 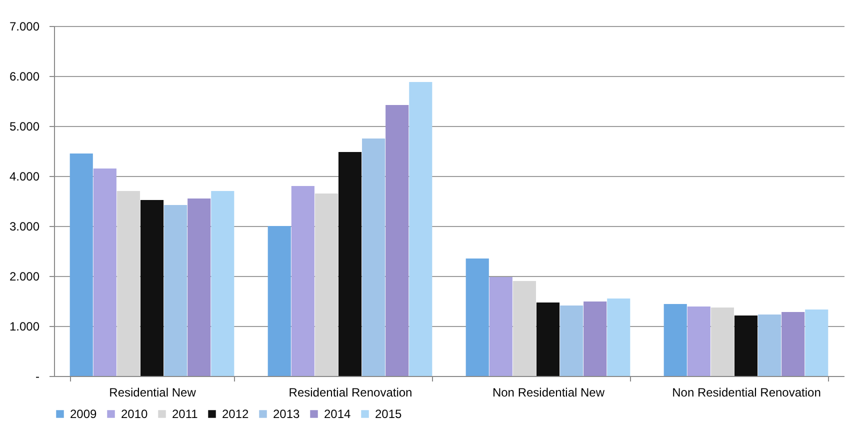 What do you see at coordinates (338, 414) in the screenshot?
I see `legend-label: 2014` at bounding box center [338, 414].